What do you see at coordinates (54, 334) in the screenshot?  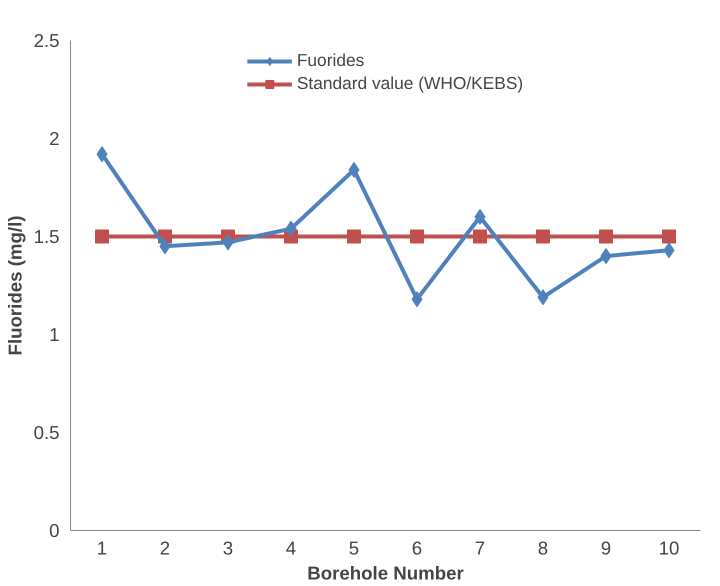 I see `y-tick-label: 1` at bounding box center [54, 334].